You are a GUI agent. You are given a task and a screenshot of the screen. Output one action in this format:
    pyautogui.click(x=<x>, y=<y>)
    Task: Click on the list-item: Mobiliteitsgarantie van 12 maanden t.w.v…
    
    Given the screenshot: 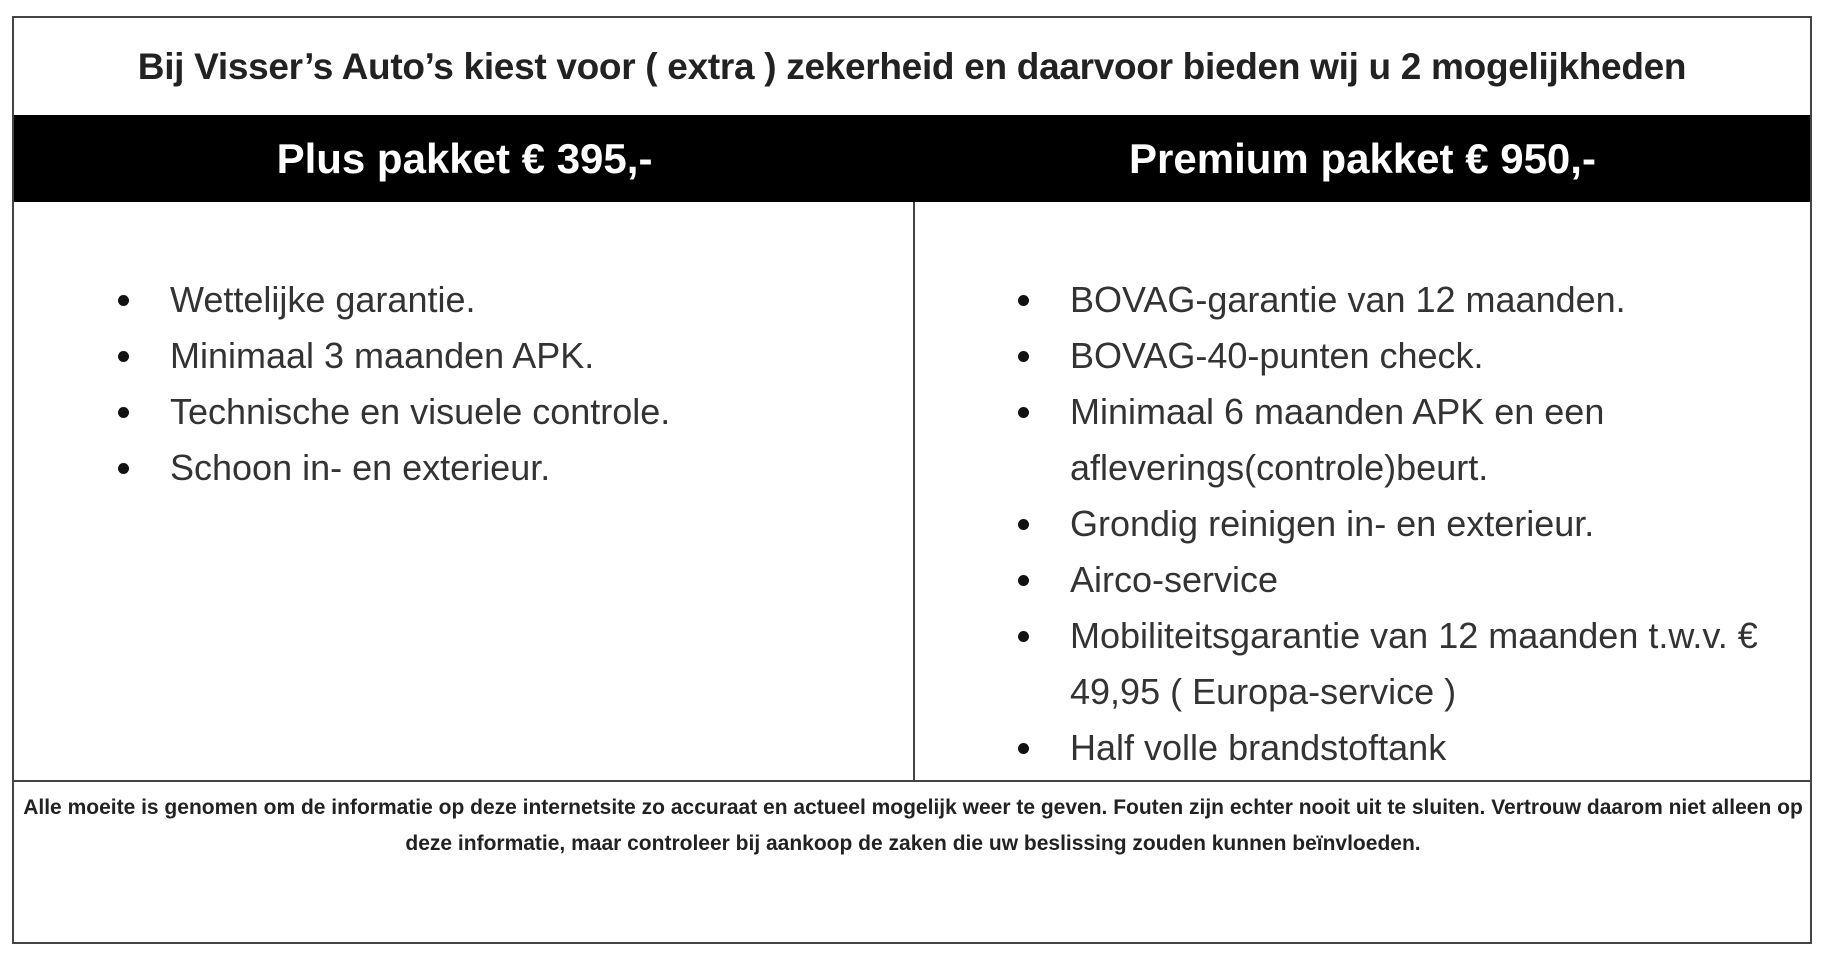 What is the action you would take?
    pyautogui.click(x=1407, y=664)
    